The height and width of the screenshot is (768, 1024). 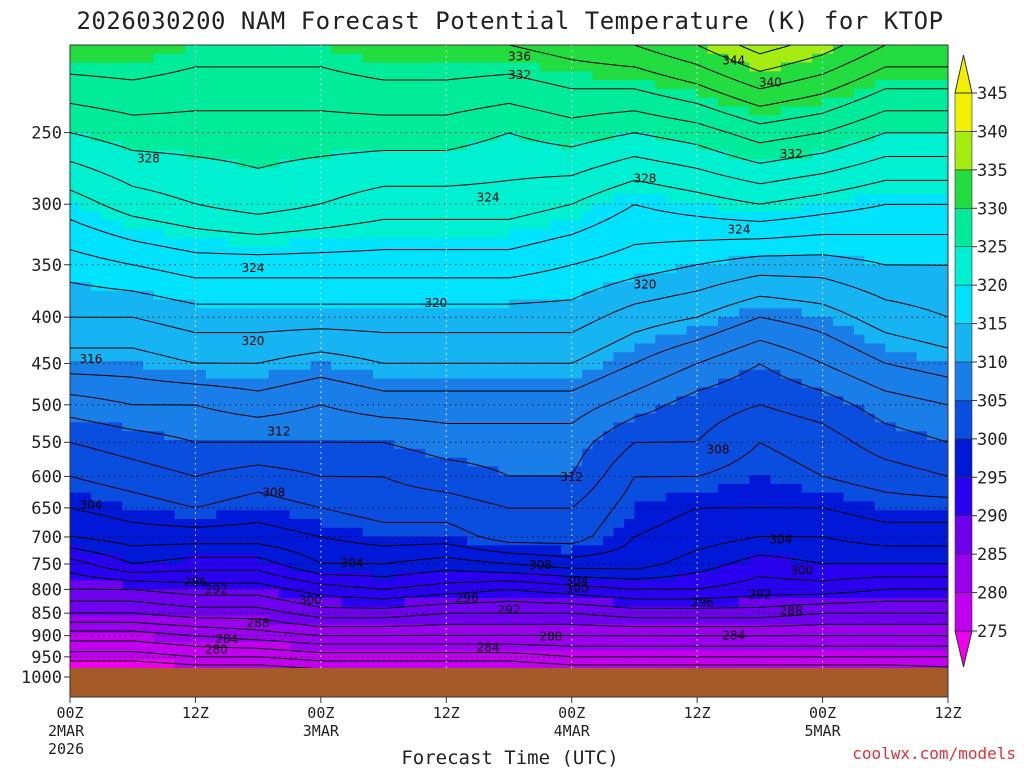 I want to click on y-tick-label: 1000, so click(x=41, y=678).